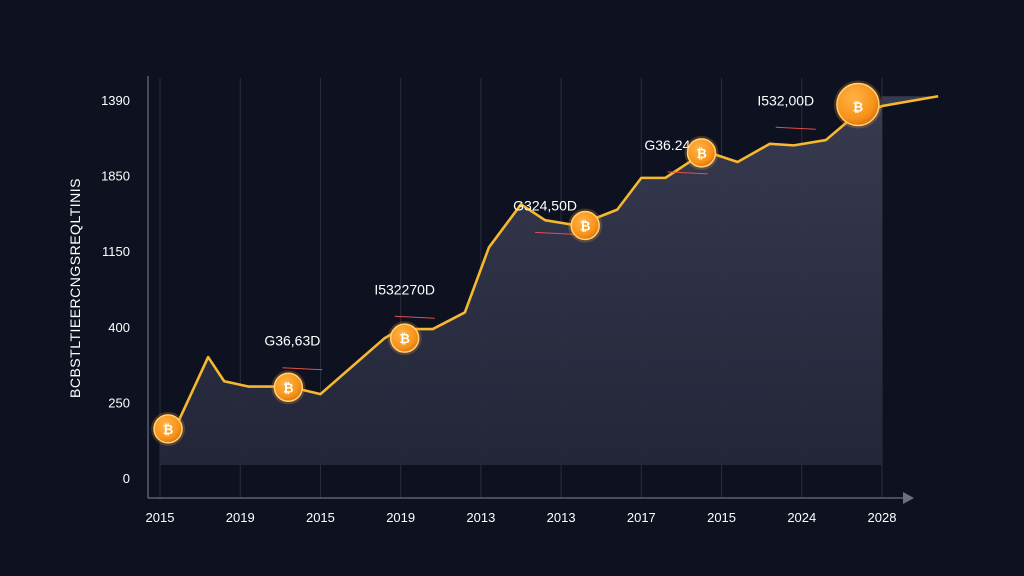  I want to click on annotation-label: I532,00D, so click(785, 100).